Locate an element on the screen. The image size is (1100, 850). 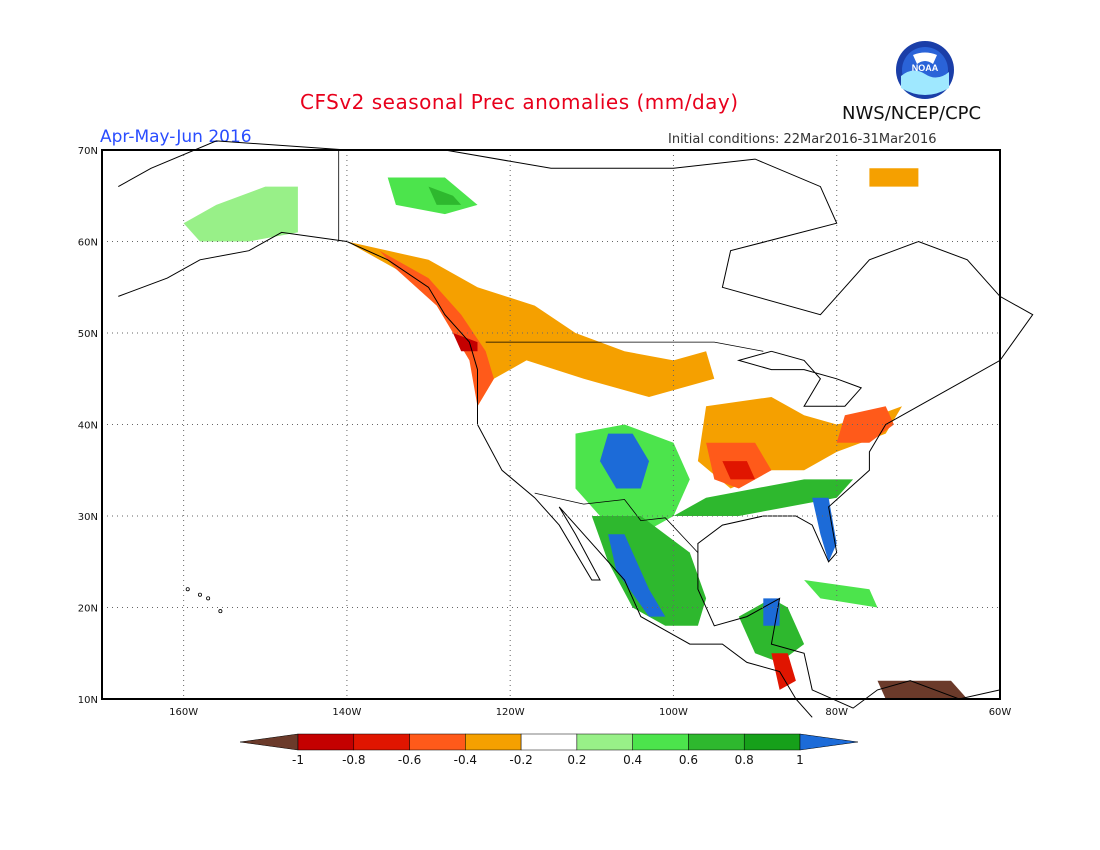
anomaly-region-greenland-orange is located at coordinates (894, 177).